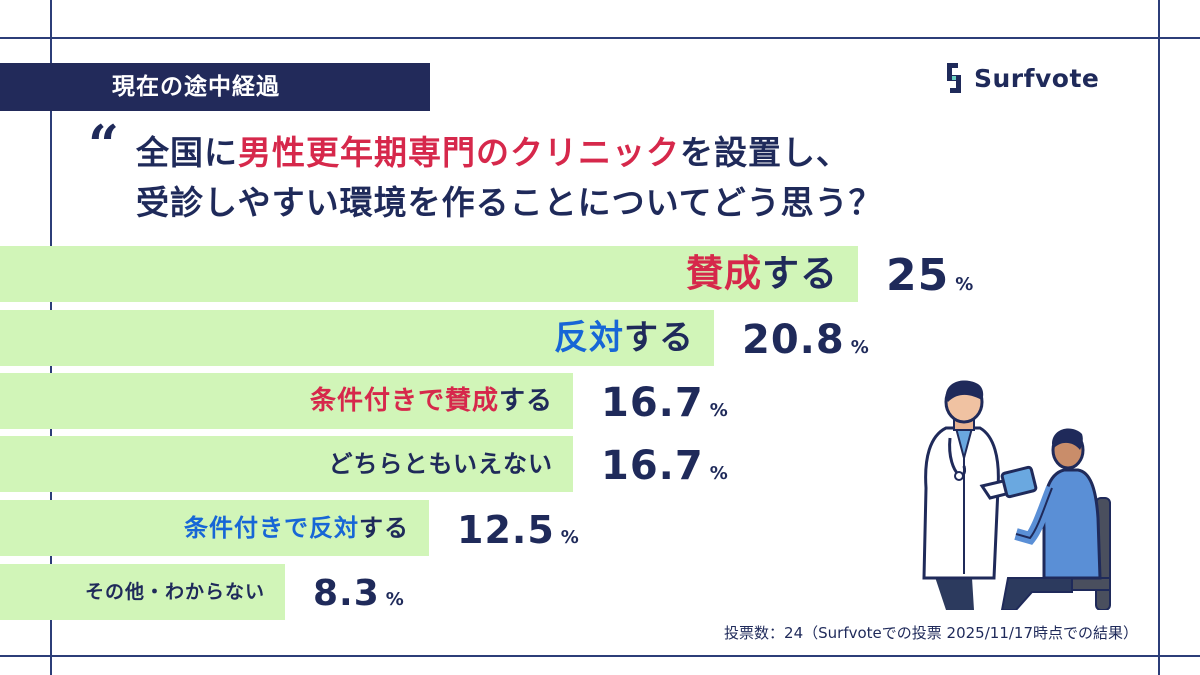 This screenshot has height=675, width=1200. I want to click on frame-line-top, so click(600, 38).